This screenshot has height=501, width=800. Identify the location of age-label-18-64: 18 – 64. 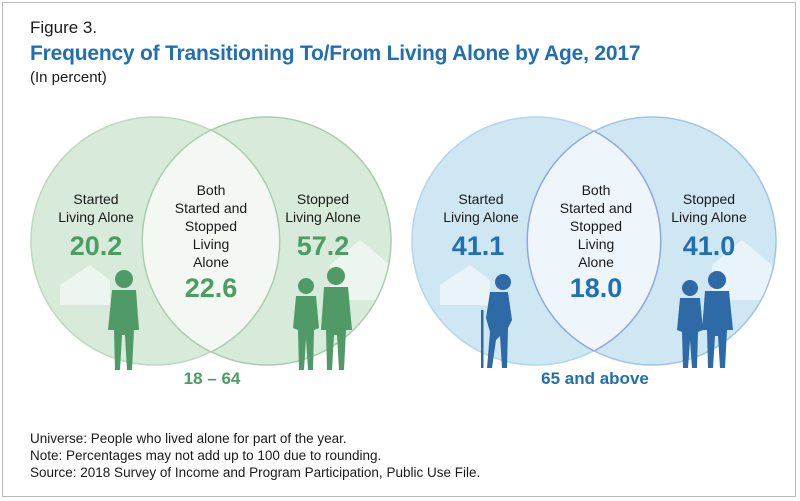
(212, 378).